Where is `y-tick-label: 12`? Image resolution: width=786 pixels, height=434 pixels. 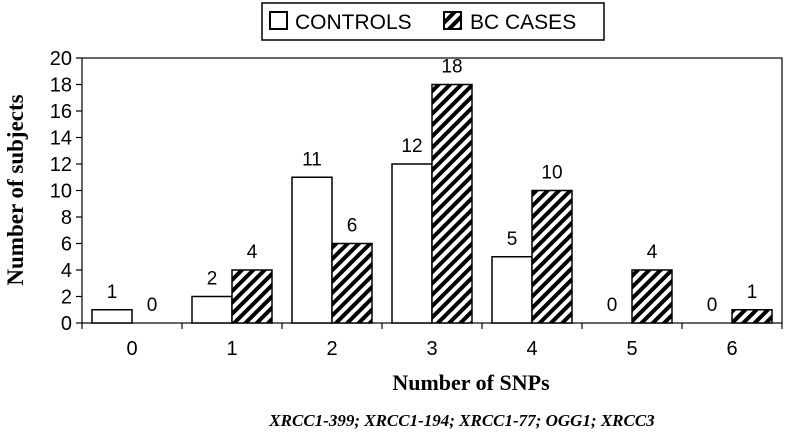
y-tick-label: 12 is located at coordinates (61, 165).